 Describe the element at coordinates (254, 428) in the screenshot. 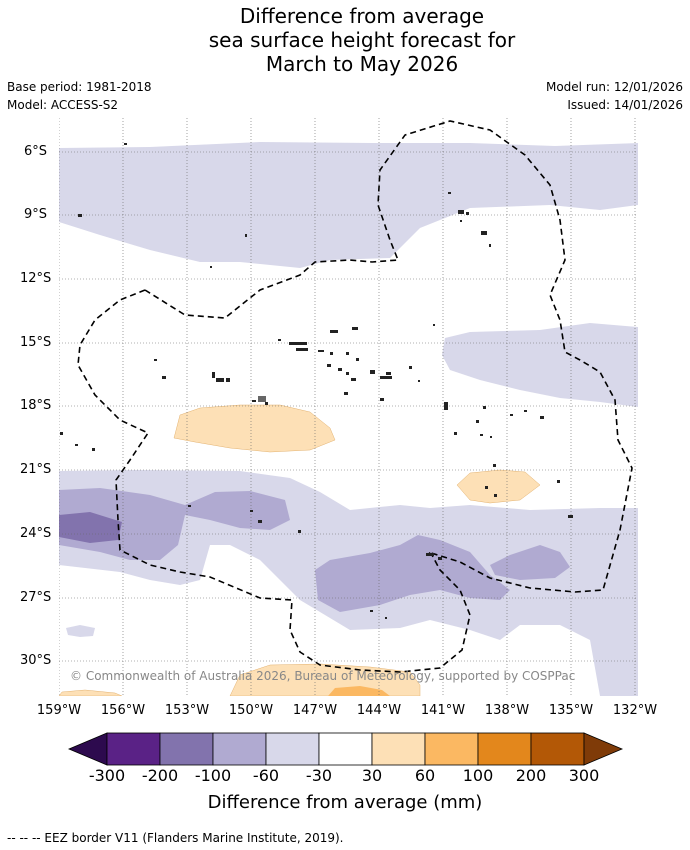

I see `anomaly-region-positive-central` at that location.